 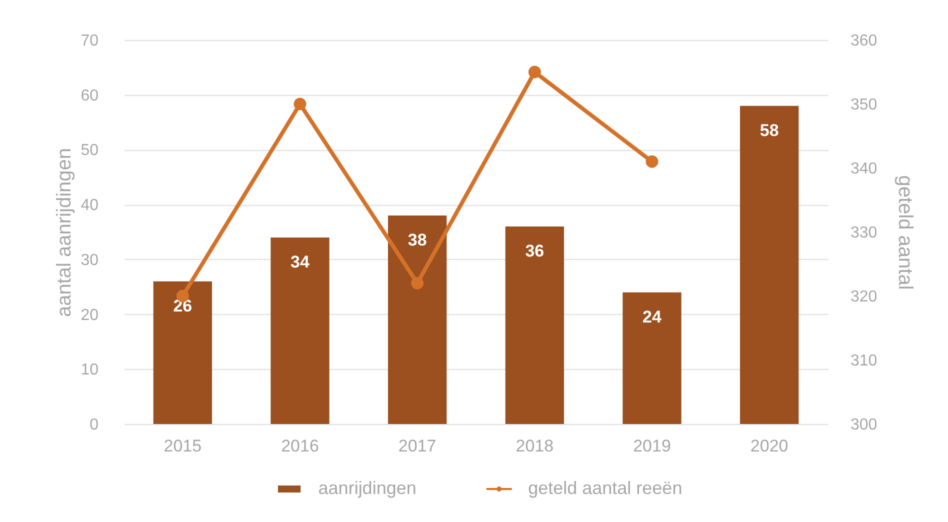 What do you see at coordinates (300, 446) in the screenshot?
I see `x-tick-label: 2016` at bounding box center [300, 446].